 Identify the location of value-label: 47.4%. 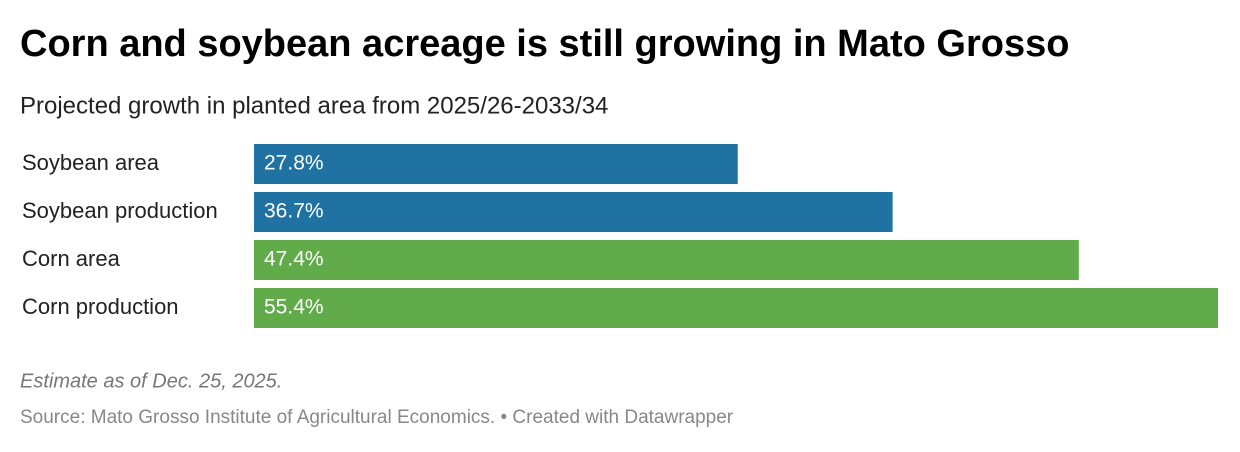
(294, 259).